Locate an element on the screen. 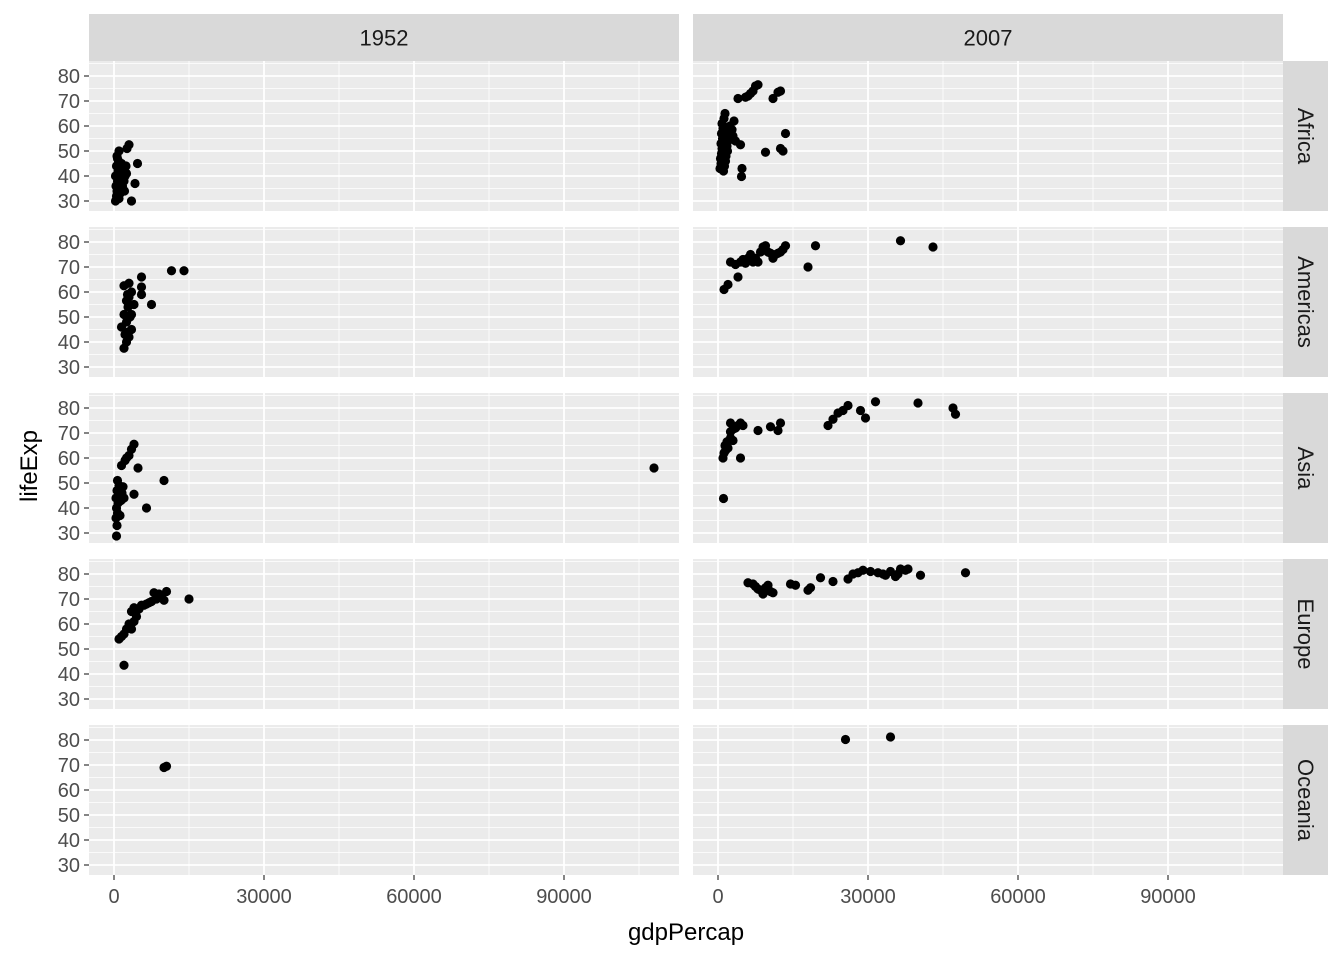  x-tick-label: 90000 is located at coordinates (1168, 897).